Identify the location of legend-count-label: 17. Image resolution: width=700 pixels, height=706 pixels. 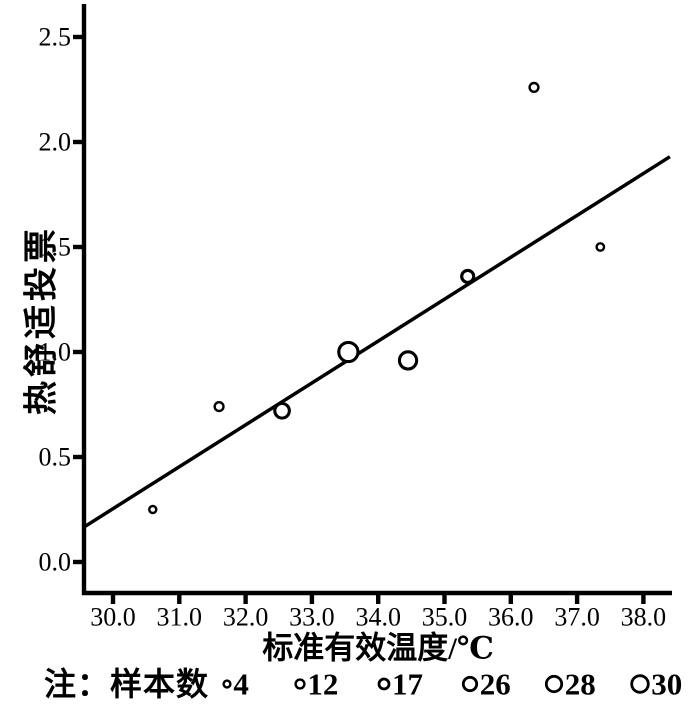
(407, 684).